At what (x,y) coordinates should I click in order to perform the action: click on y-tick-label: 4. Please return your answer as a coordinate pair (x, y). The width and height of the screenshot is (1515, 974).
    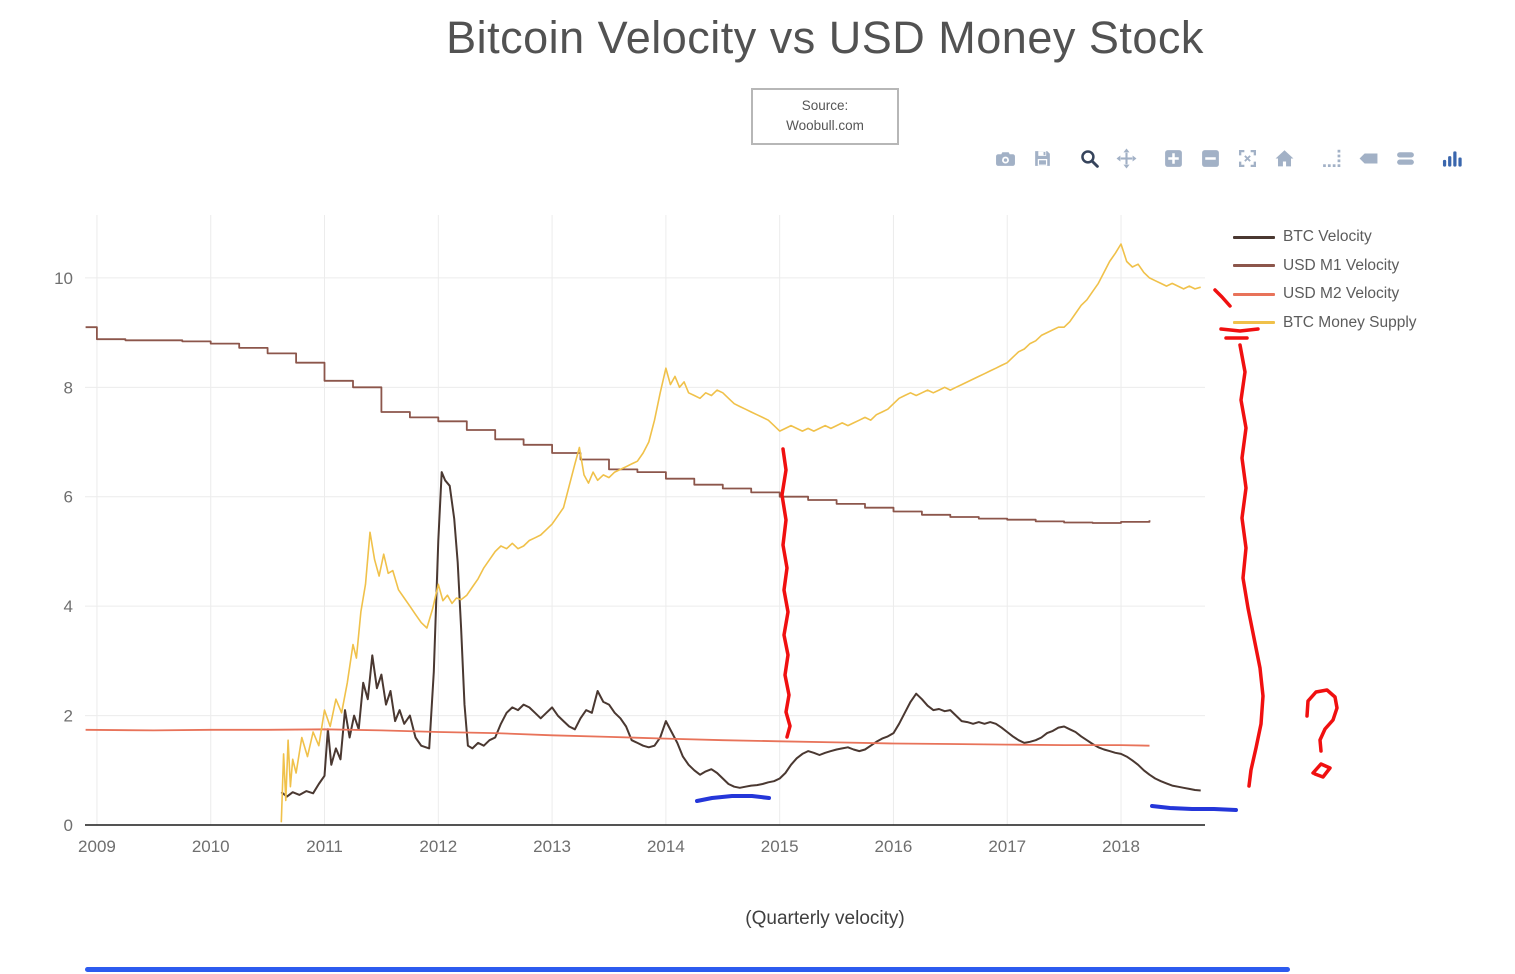
    Looking at the image, I should click on (68, 606).